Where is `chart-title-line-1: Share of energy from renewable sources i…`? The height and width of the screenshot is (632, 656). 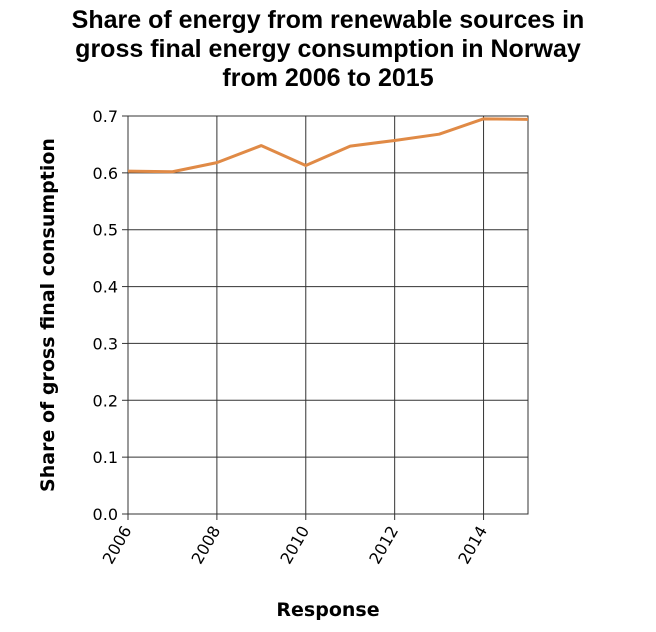 chart-title-line-1: Share of energy from renewable sources i… is located at coordinates (328, 20).